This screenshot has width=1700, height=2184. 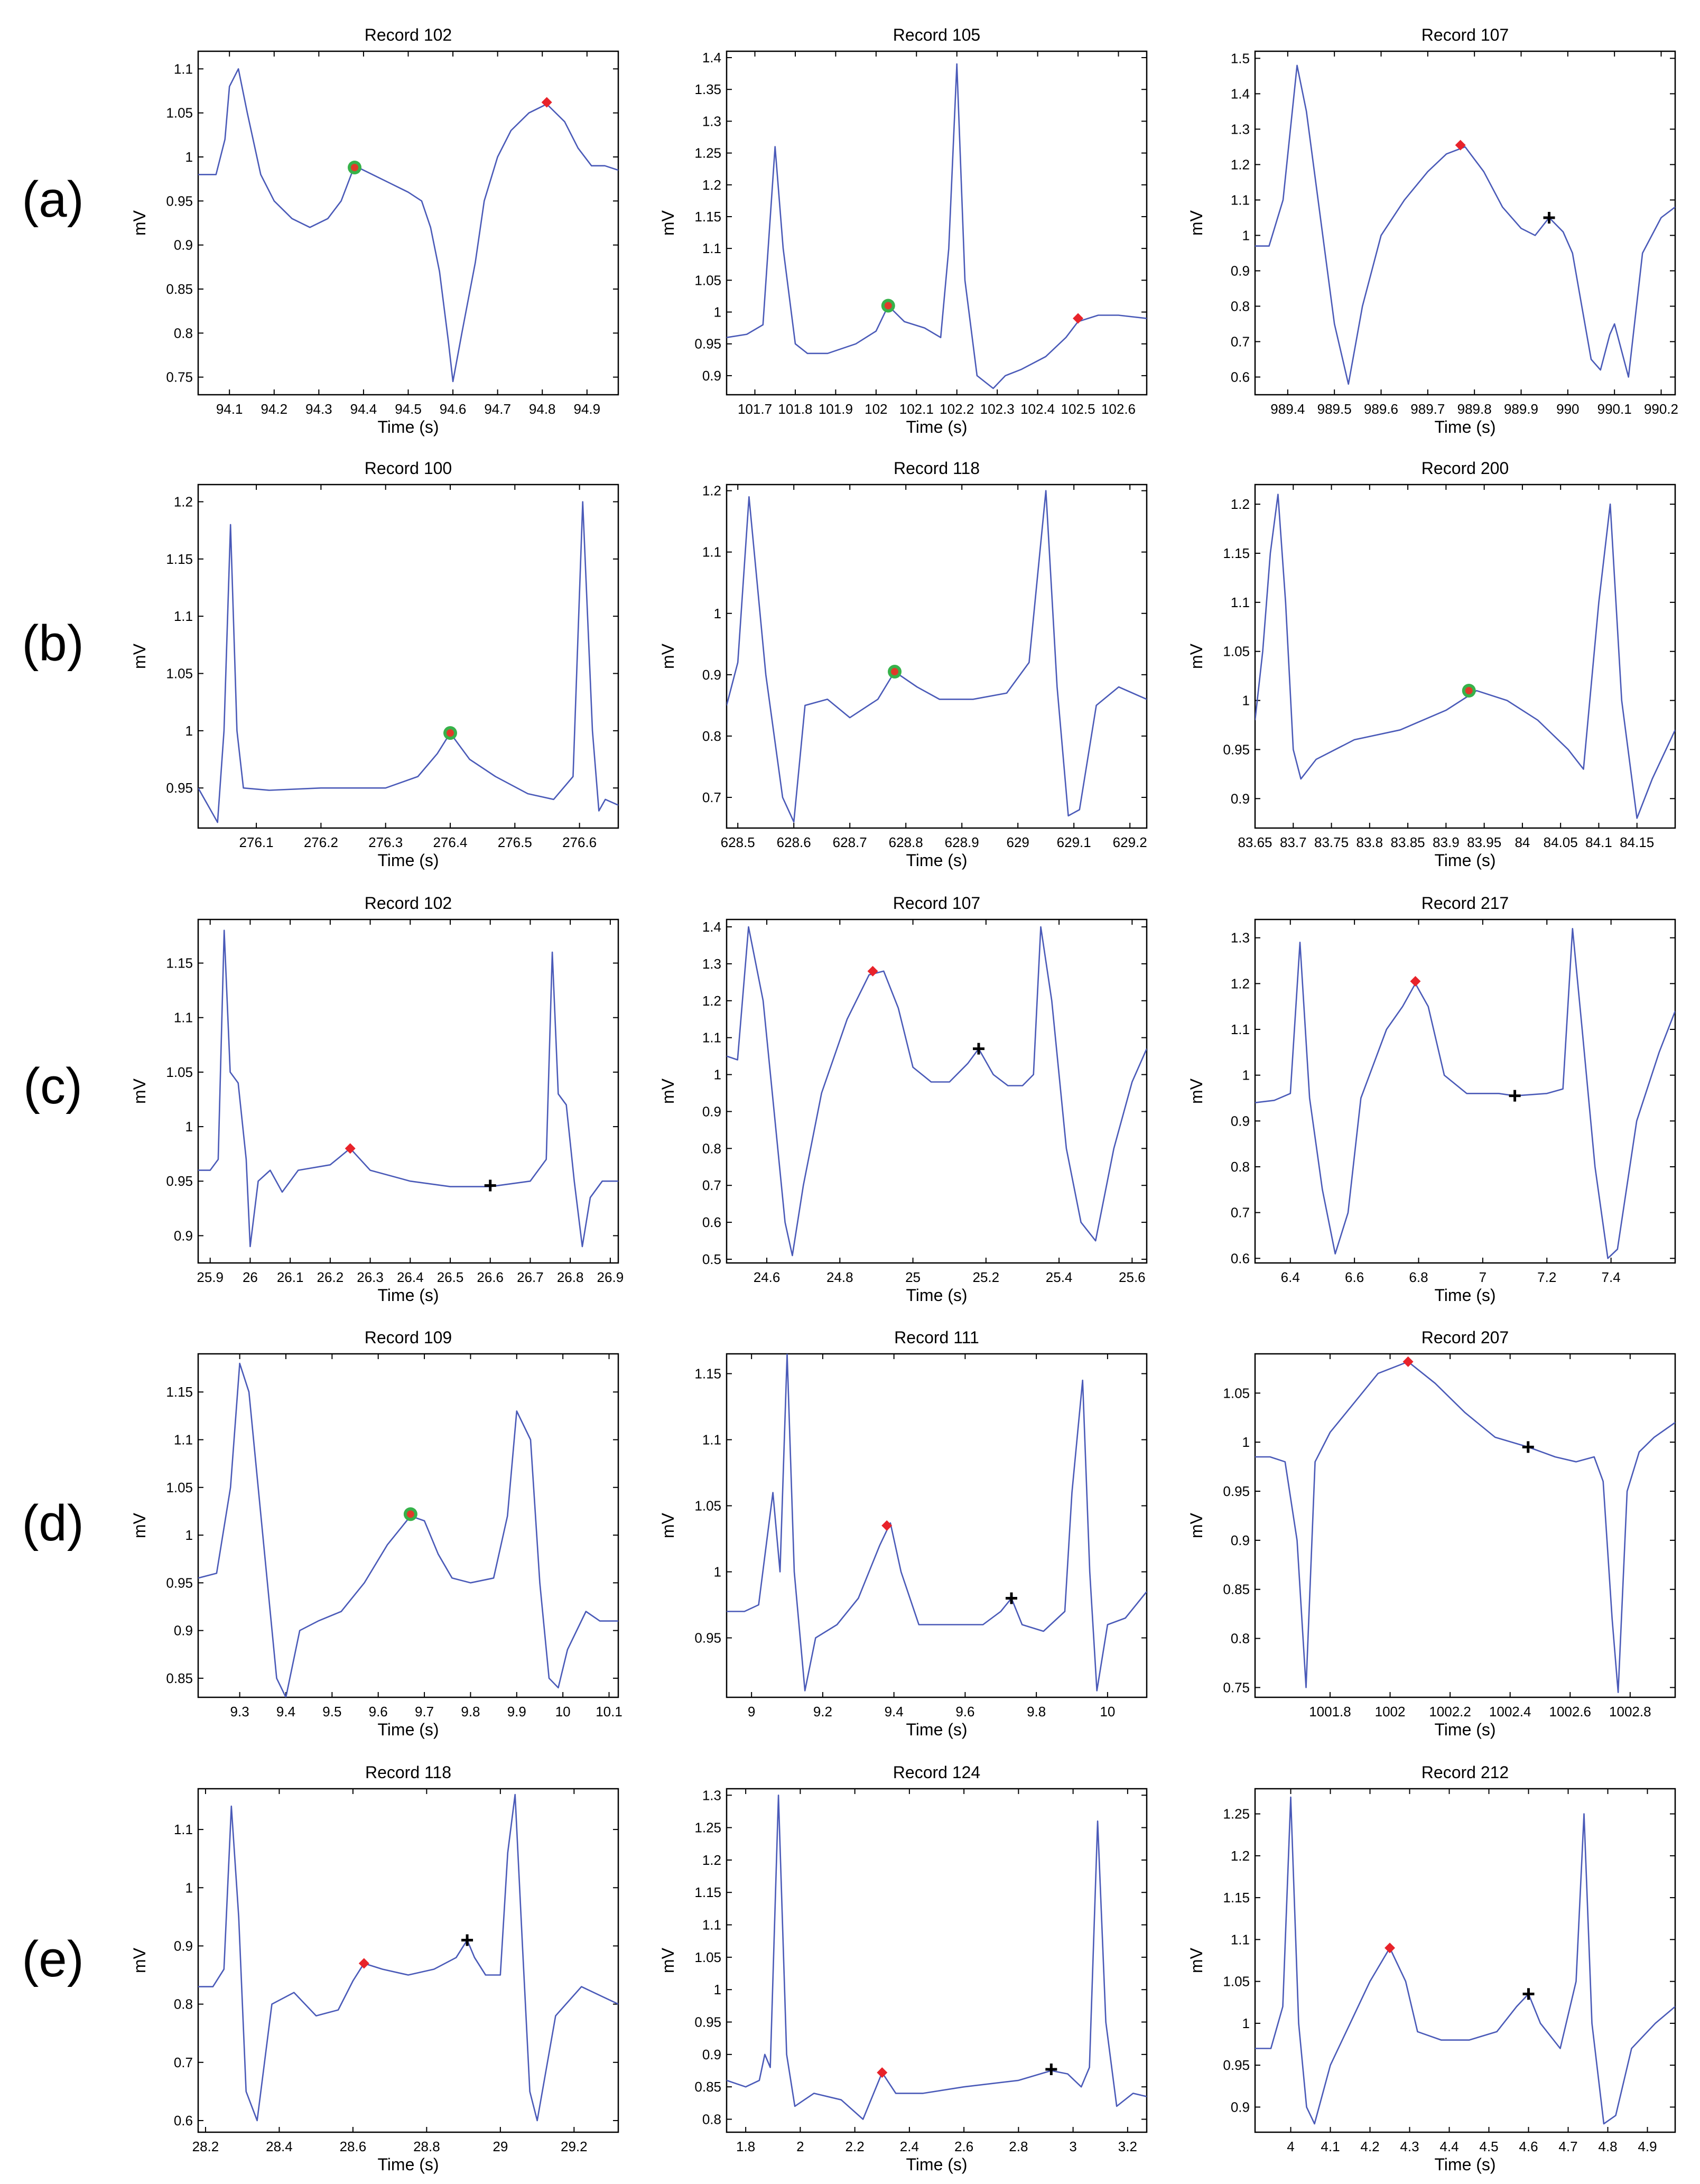 I want to click on x-tick-label: 628.7, so click(x=850, y=842).